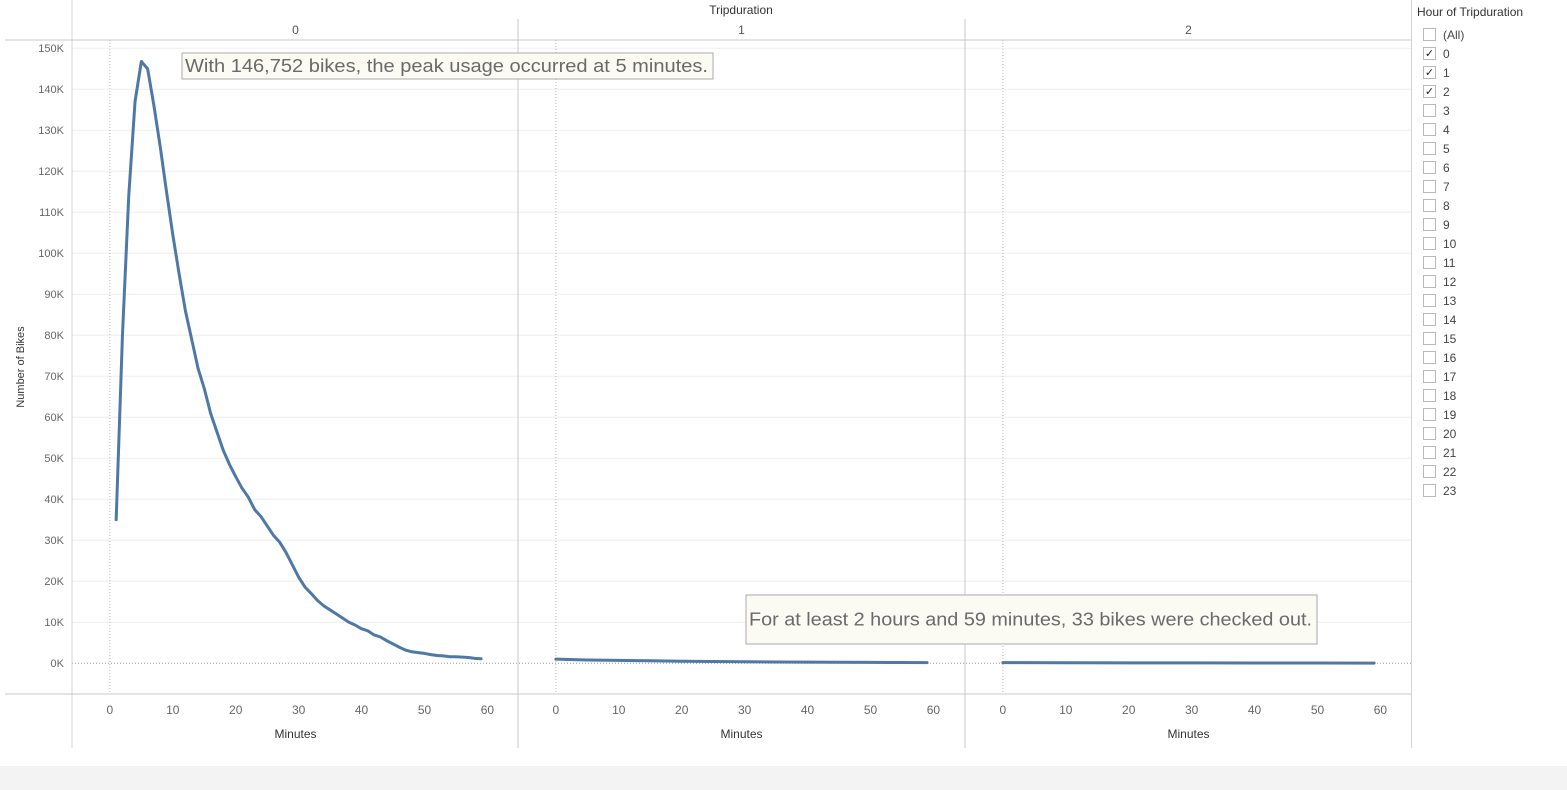 This screenshot has width=1567, height=790. I want to click on filter-option: 18, so click(1492, 395).